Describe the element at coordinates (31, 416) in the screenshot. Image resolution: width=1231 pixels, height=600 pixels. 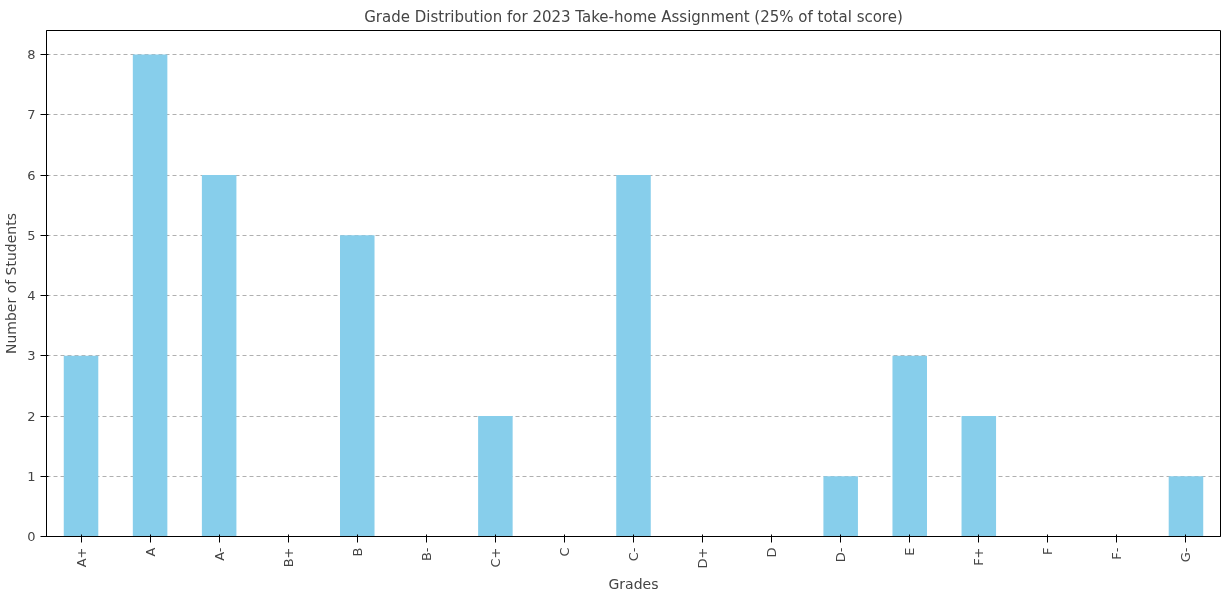
I see `y-tick-label: 2` at that location.